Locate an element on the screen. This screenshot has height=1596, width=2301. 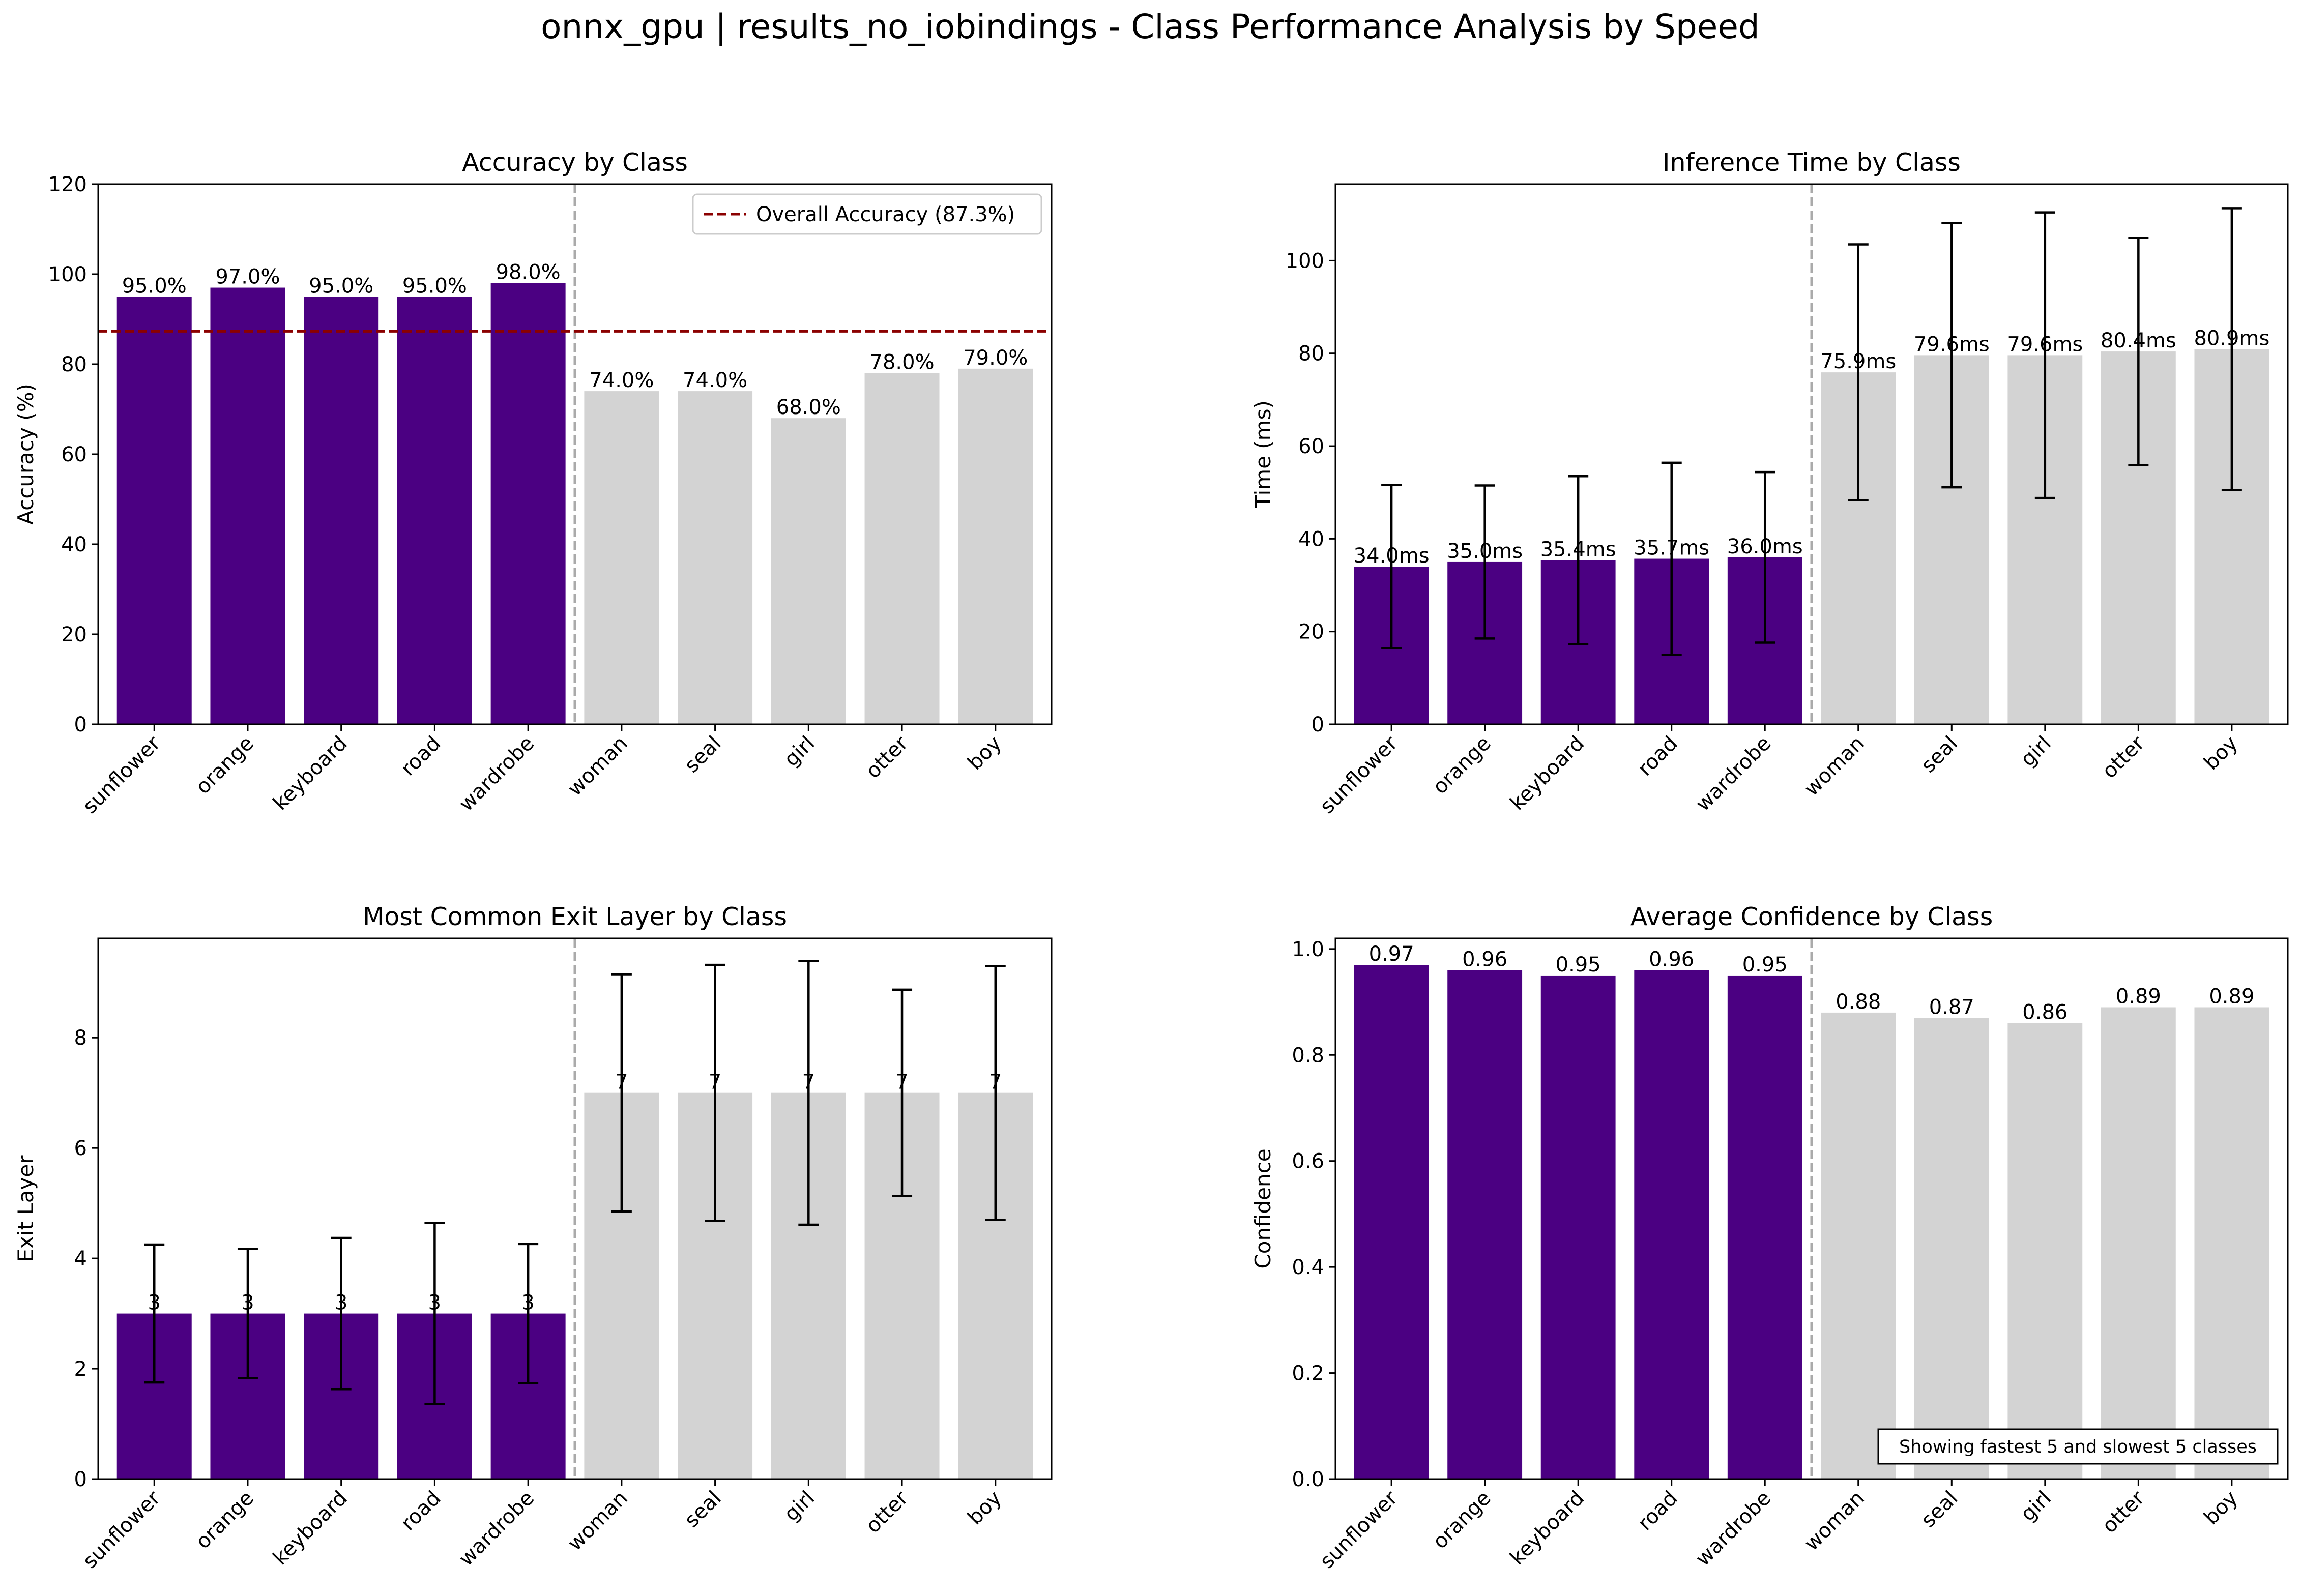
y-axis-label: Time (ms) is located at coordinates (1263, 455).